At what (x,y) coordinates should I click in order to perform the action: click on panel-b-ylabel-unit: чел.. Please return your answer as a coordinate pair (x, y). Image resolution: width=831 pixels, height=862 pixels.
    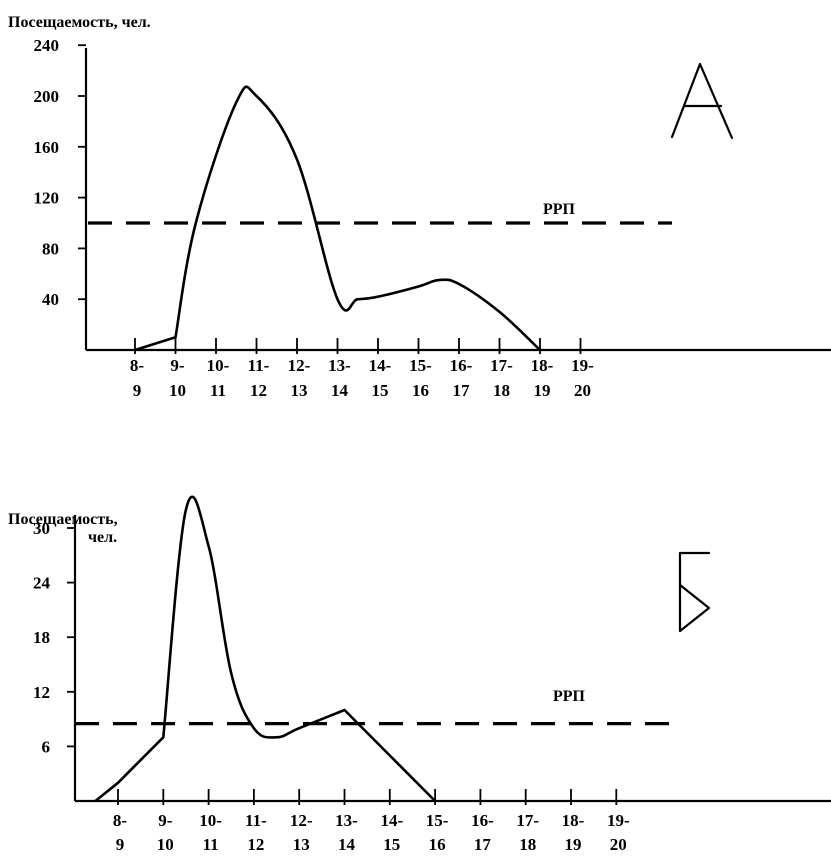
    Looking at the image, I should click on (102, 537).